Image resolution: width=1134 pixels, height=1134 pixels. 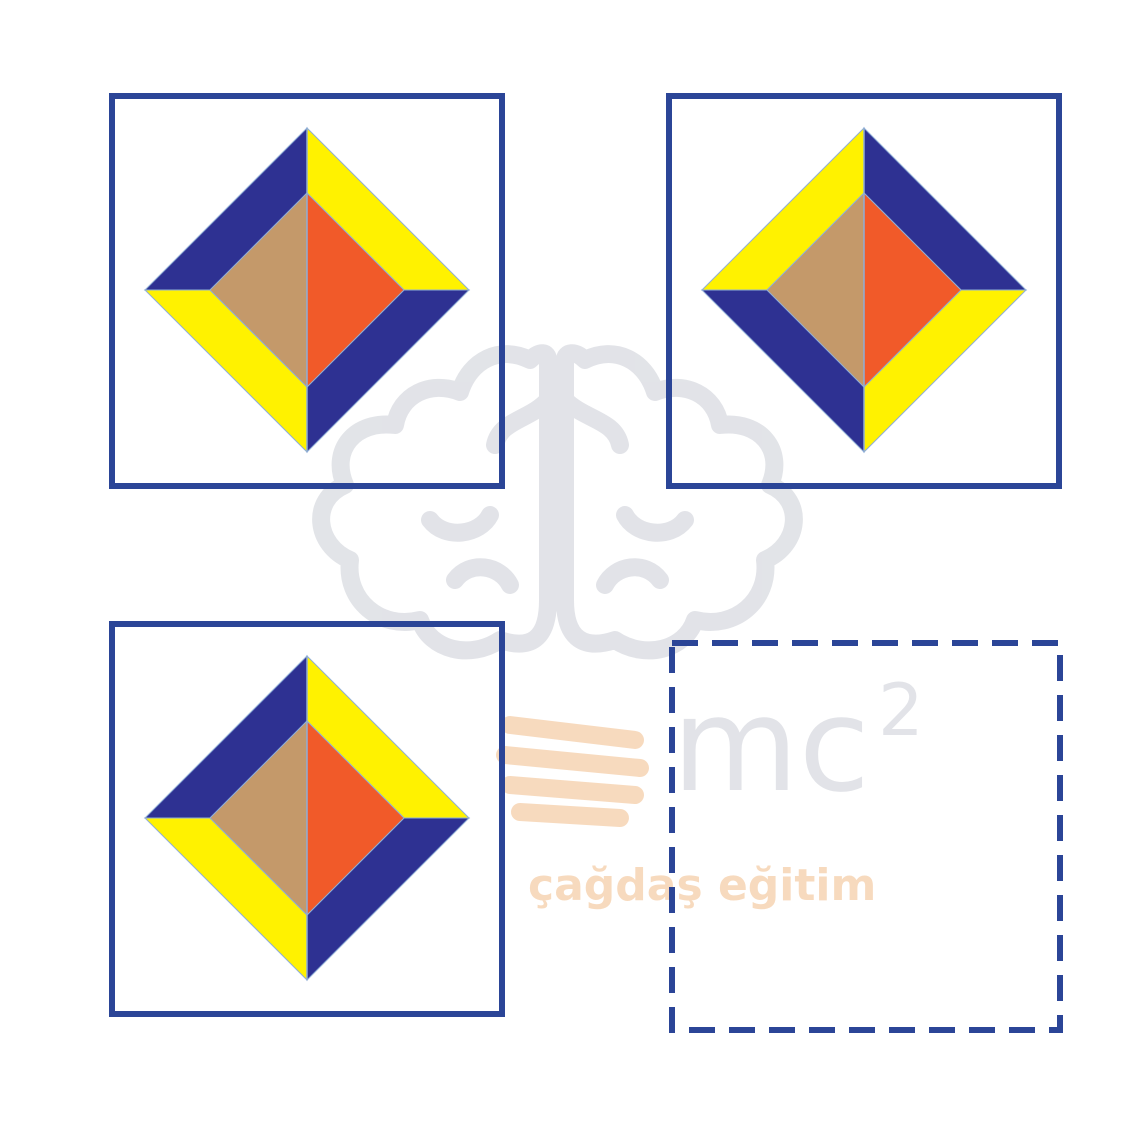 What do you see at coordinates (702, 885) in the screenshot?
I see `watermark-brand: çağdaş eğitim` at bounding box center [702, 885].